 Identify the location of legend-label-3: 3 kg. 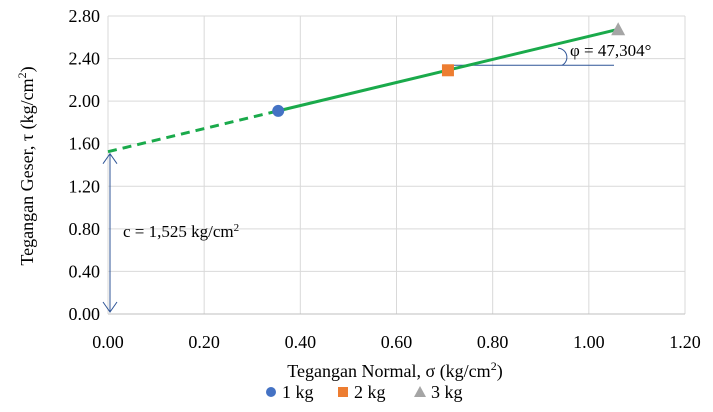
(447, 392).